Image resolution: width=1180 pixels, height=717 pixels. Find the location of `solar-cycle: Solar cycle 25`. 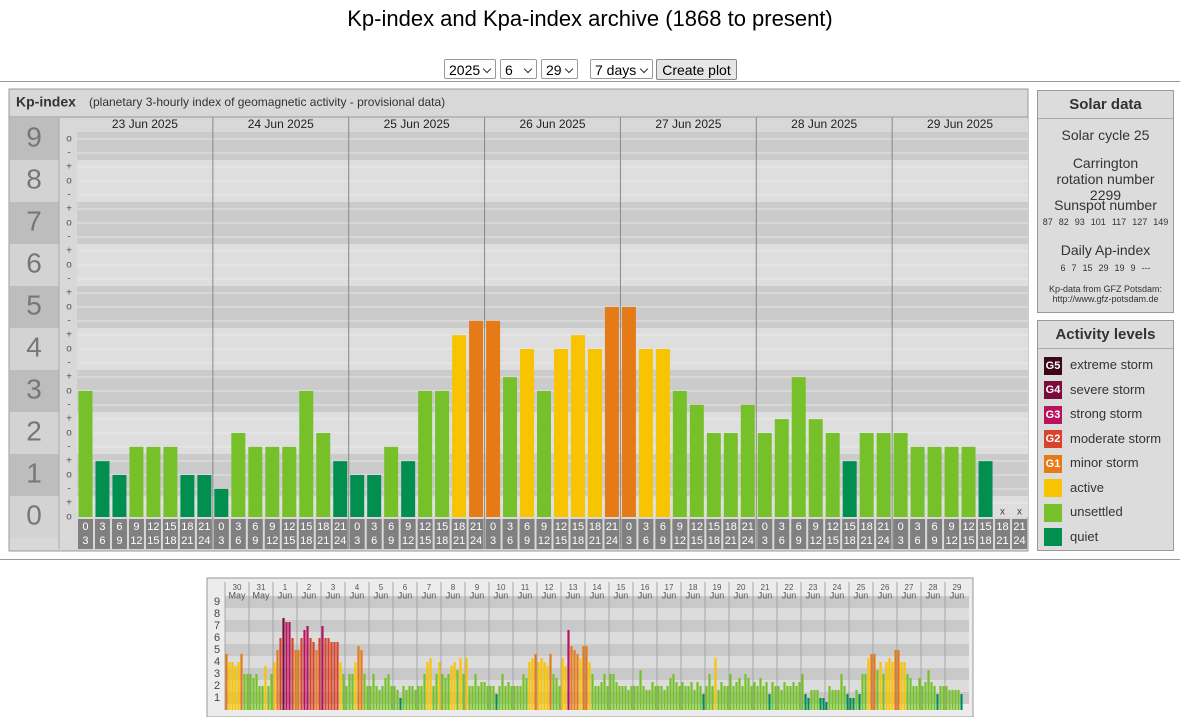

solar-cycle: Solar cycle 25 is located at coordinates (1105, 135).